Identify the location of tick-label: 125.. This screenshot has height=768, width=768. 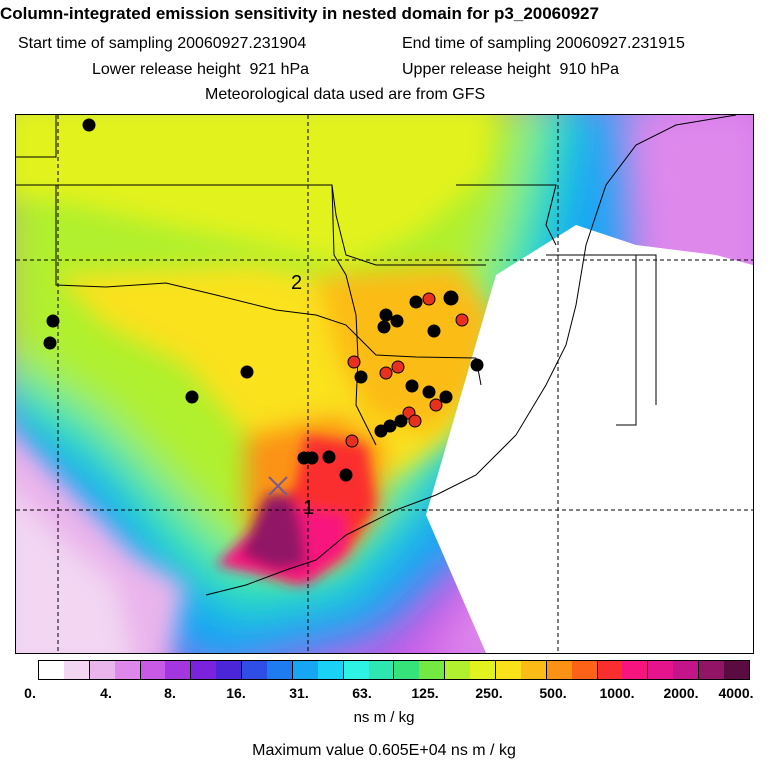
(425, 693).